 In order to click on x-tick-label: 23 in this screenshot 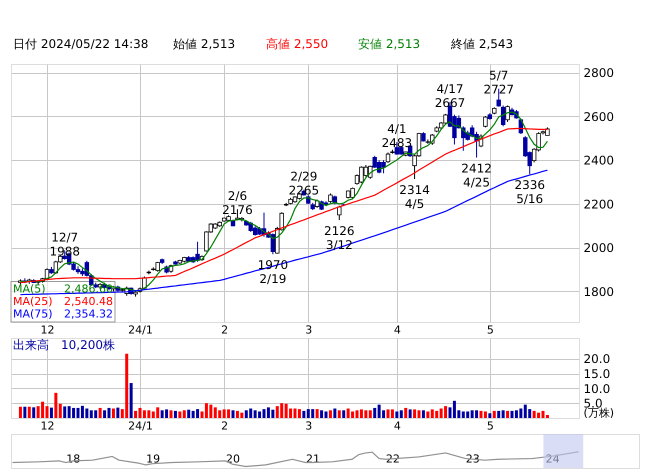, I will do `click(473, 459)`.